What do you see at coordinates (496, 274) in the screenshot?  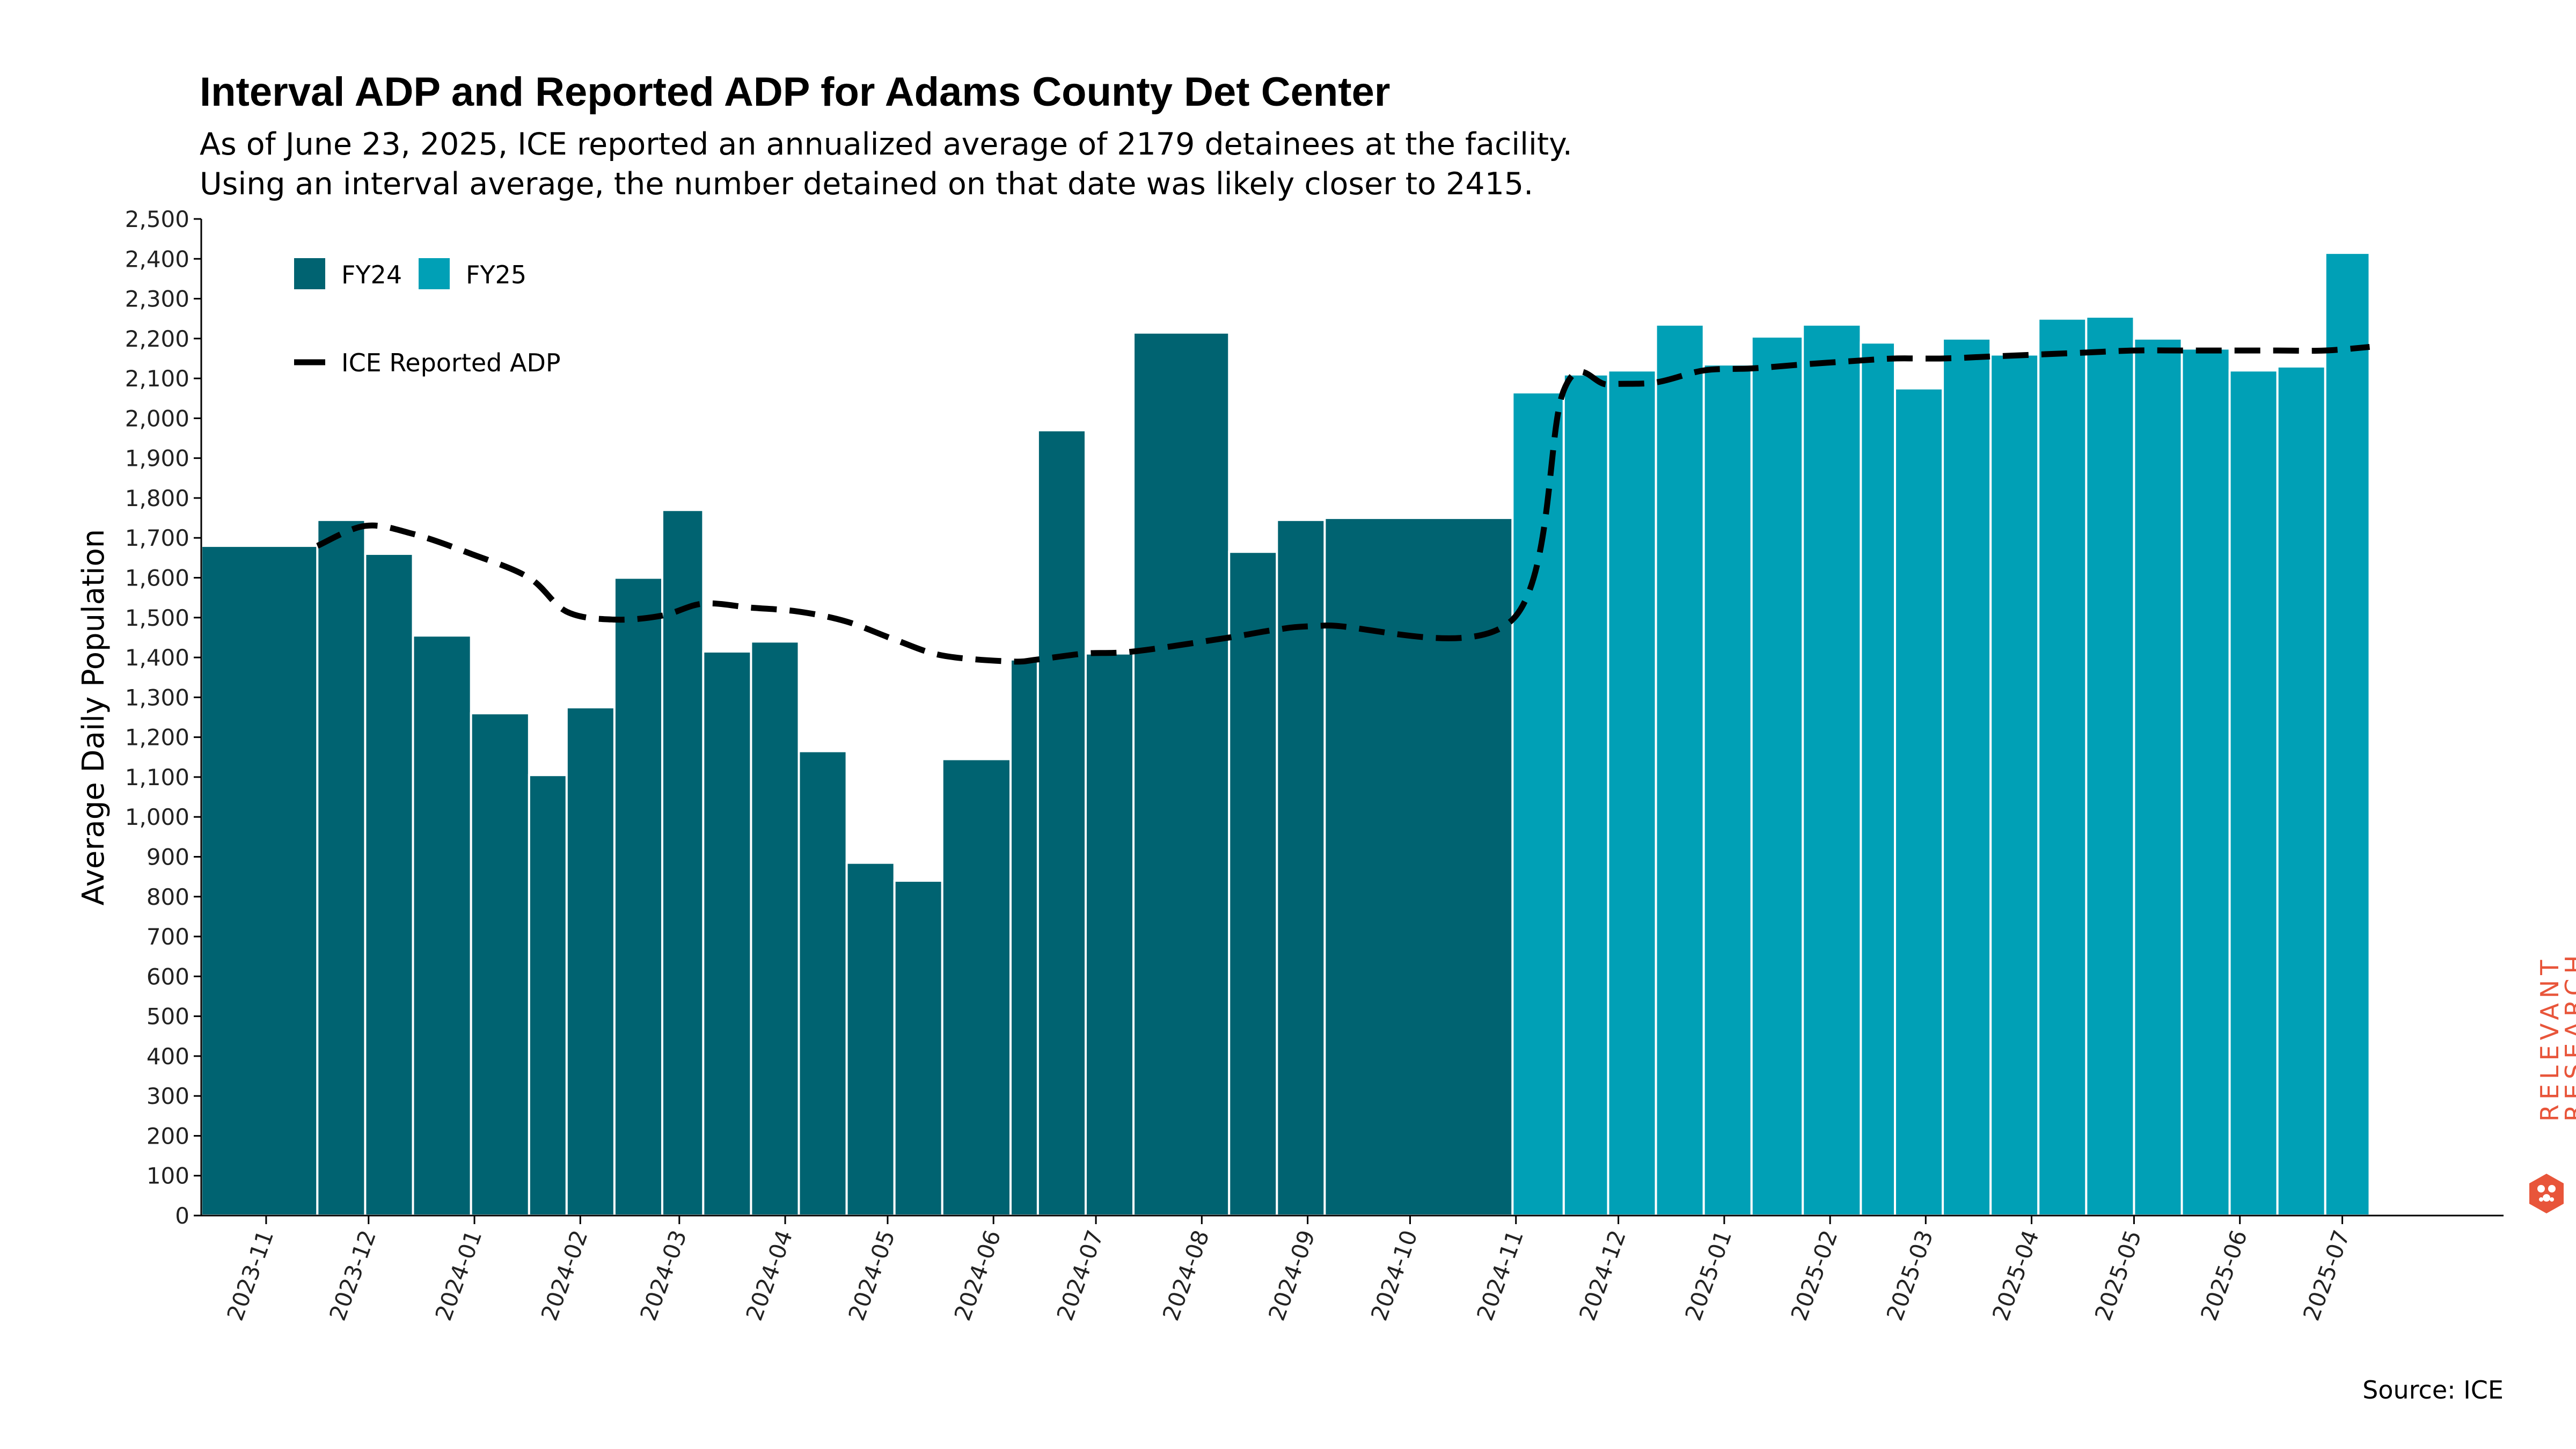 I see `legend-label-fy25: FY25` at bounding box center [496, 274].